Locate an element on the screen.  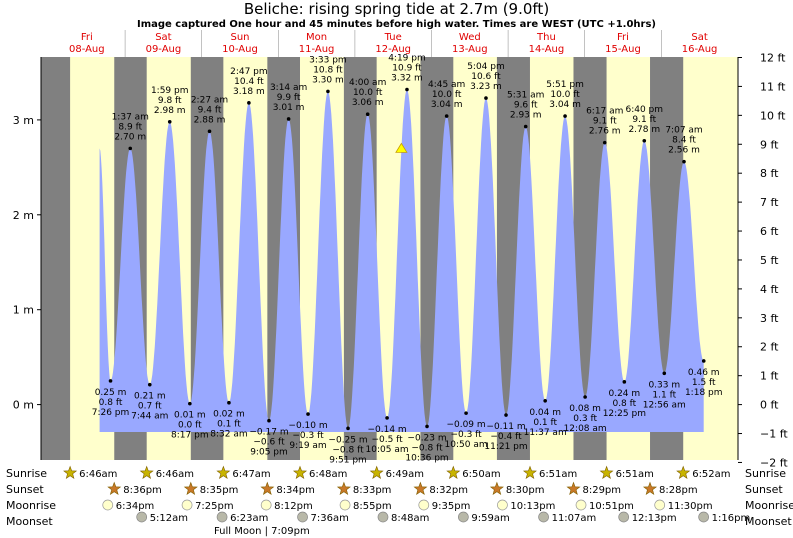
low-tide-time-label: 9:51 pm is located at coordinates (348, 460).